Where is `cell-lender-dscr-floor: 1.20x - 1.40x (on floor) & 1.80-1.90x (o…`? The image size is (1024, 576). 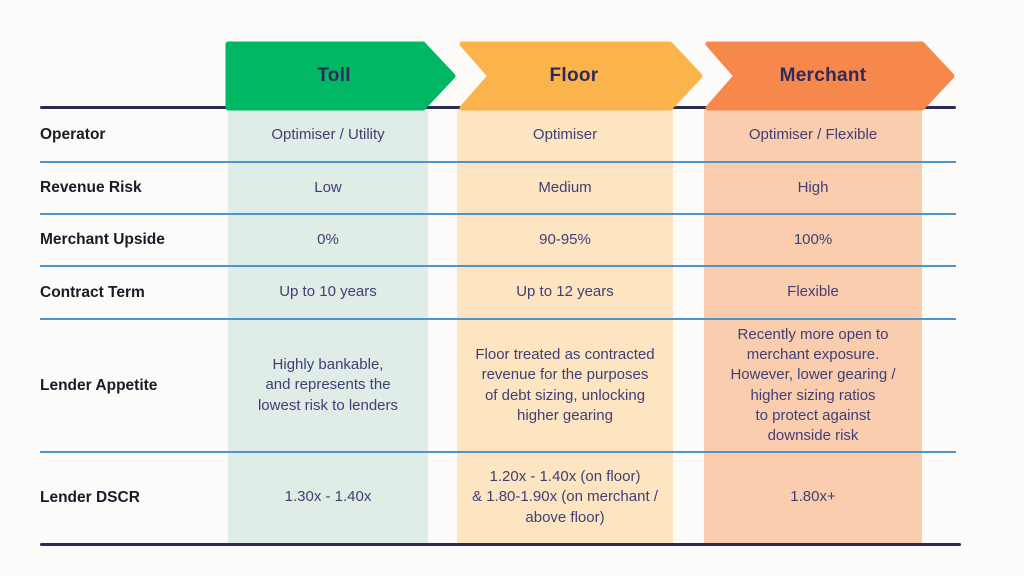
cell-lender-dscr-floor: 1.20x - 1.40x (on floor) & 1.80-1.90x (o… is located at coordinates (565, 497).